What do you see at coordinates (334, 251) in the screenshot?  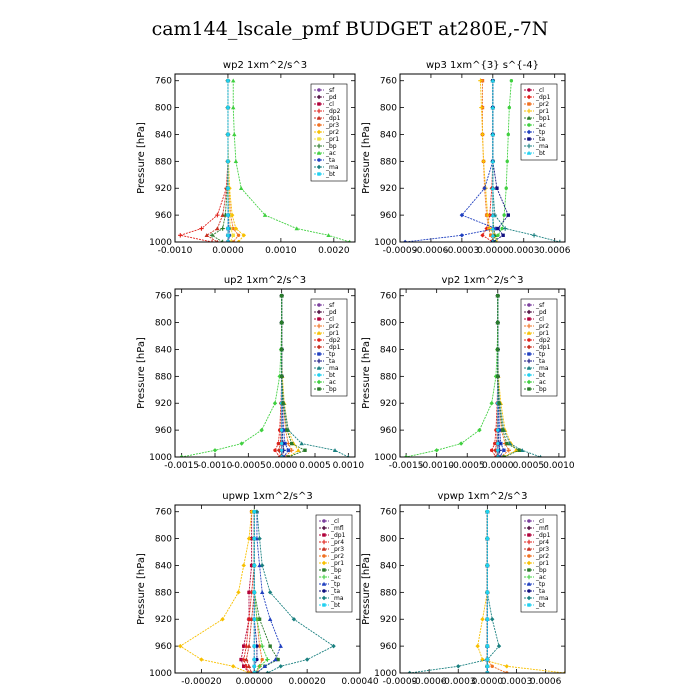 I see `x-tick-label: 0.0020` at bounding box center [334, 251].